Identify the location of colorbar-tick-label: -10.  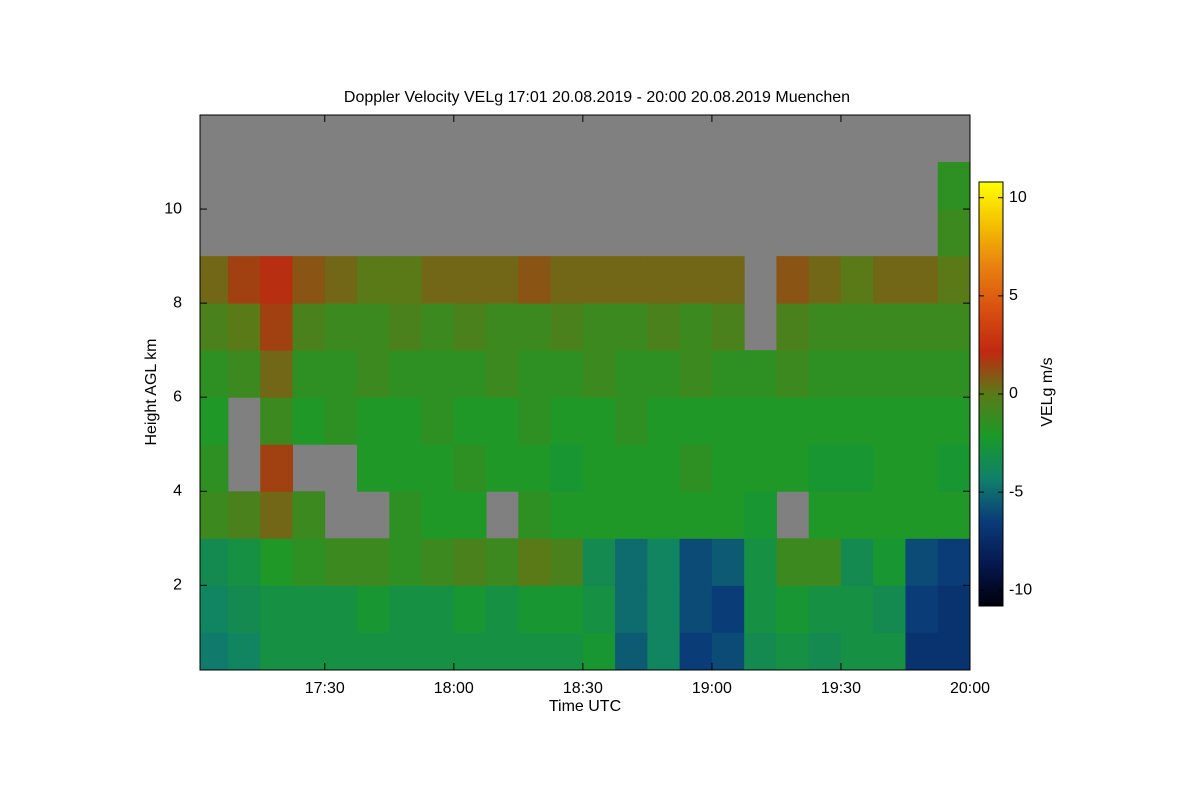
(1020, 590).